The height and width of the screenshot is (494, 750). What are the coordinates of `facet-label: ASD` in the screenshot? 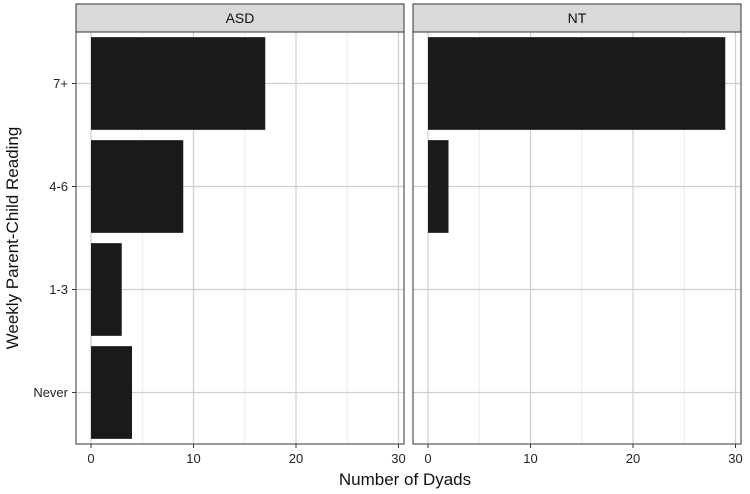 It's located at (240, 18).